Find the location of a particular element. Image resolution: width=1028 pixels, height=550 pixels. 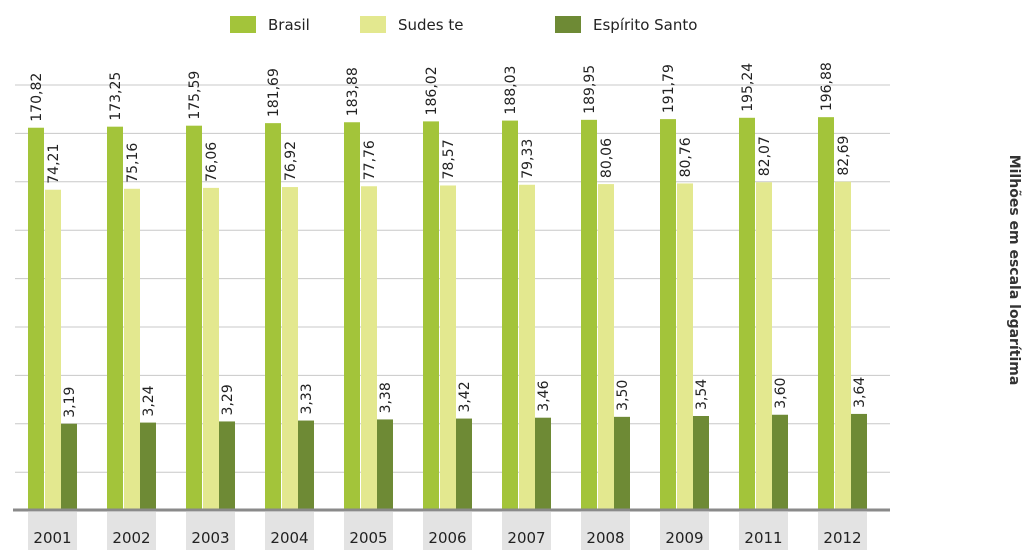

x-tick-label: 2003 is located at coordinates (210, 538).